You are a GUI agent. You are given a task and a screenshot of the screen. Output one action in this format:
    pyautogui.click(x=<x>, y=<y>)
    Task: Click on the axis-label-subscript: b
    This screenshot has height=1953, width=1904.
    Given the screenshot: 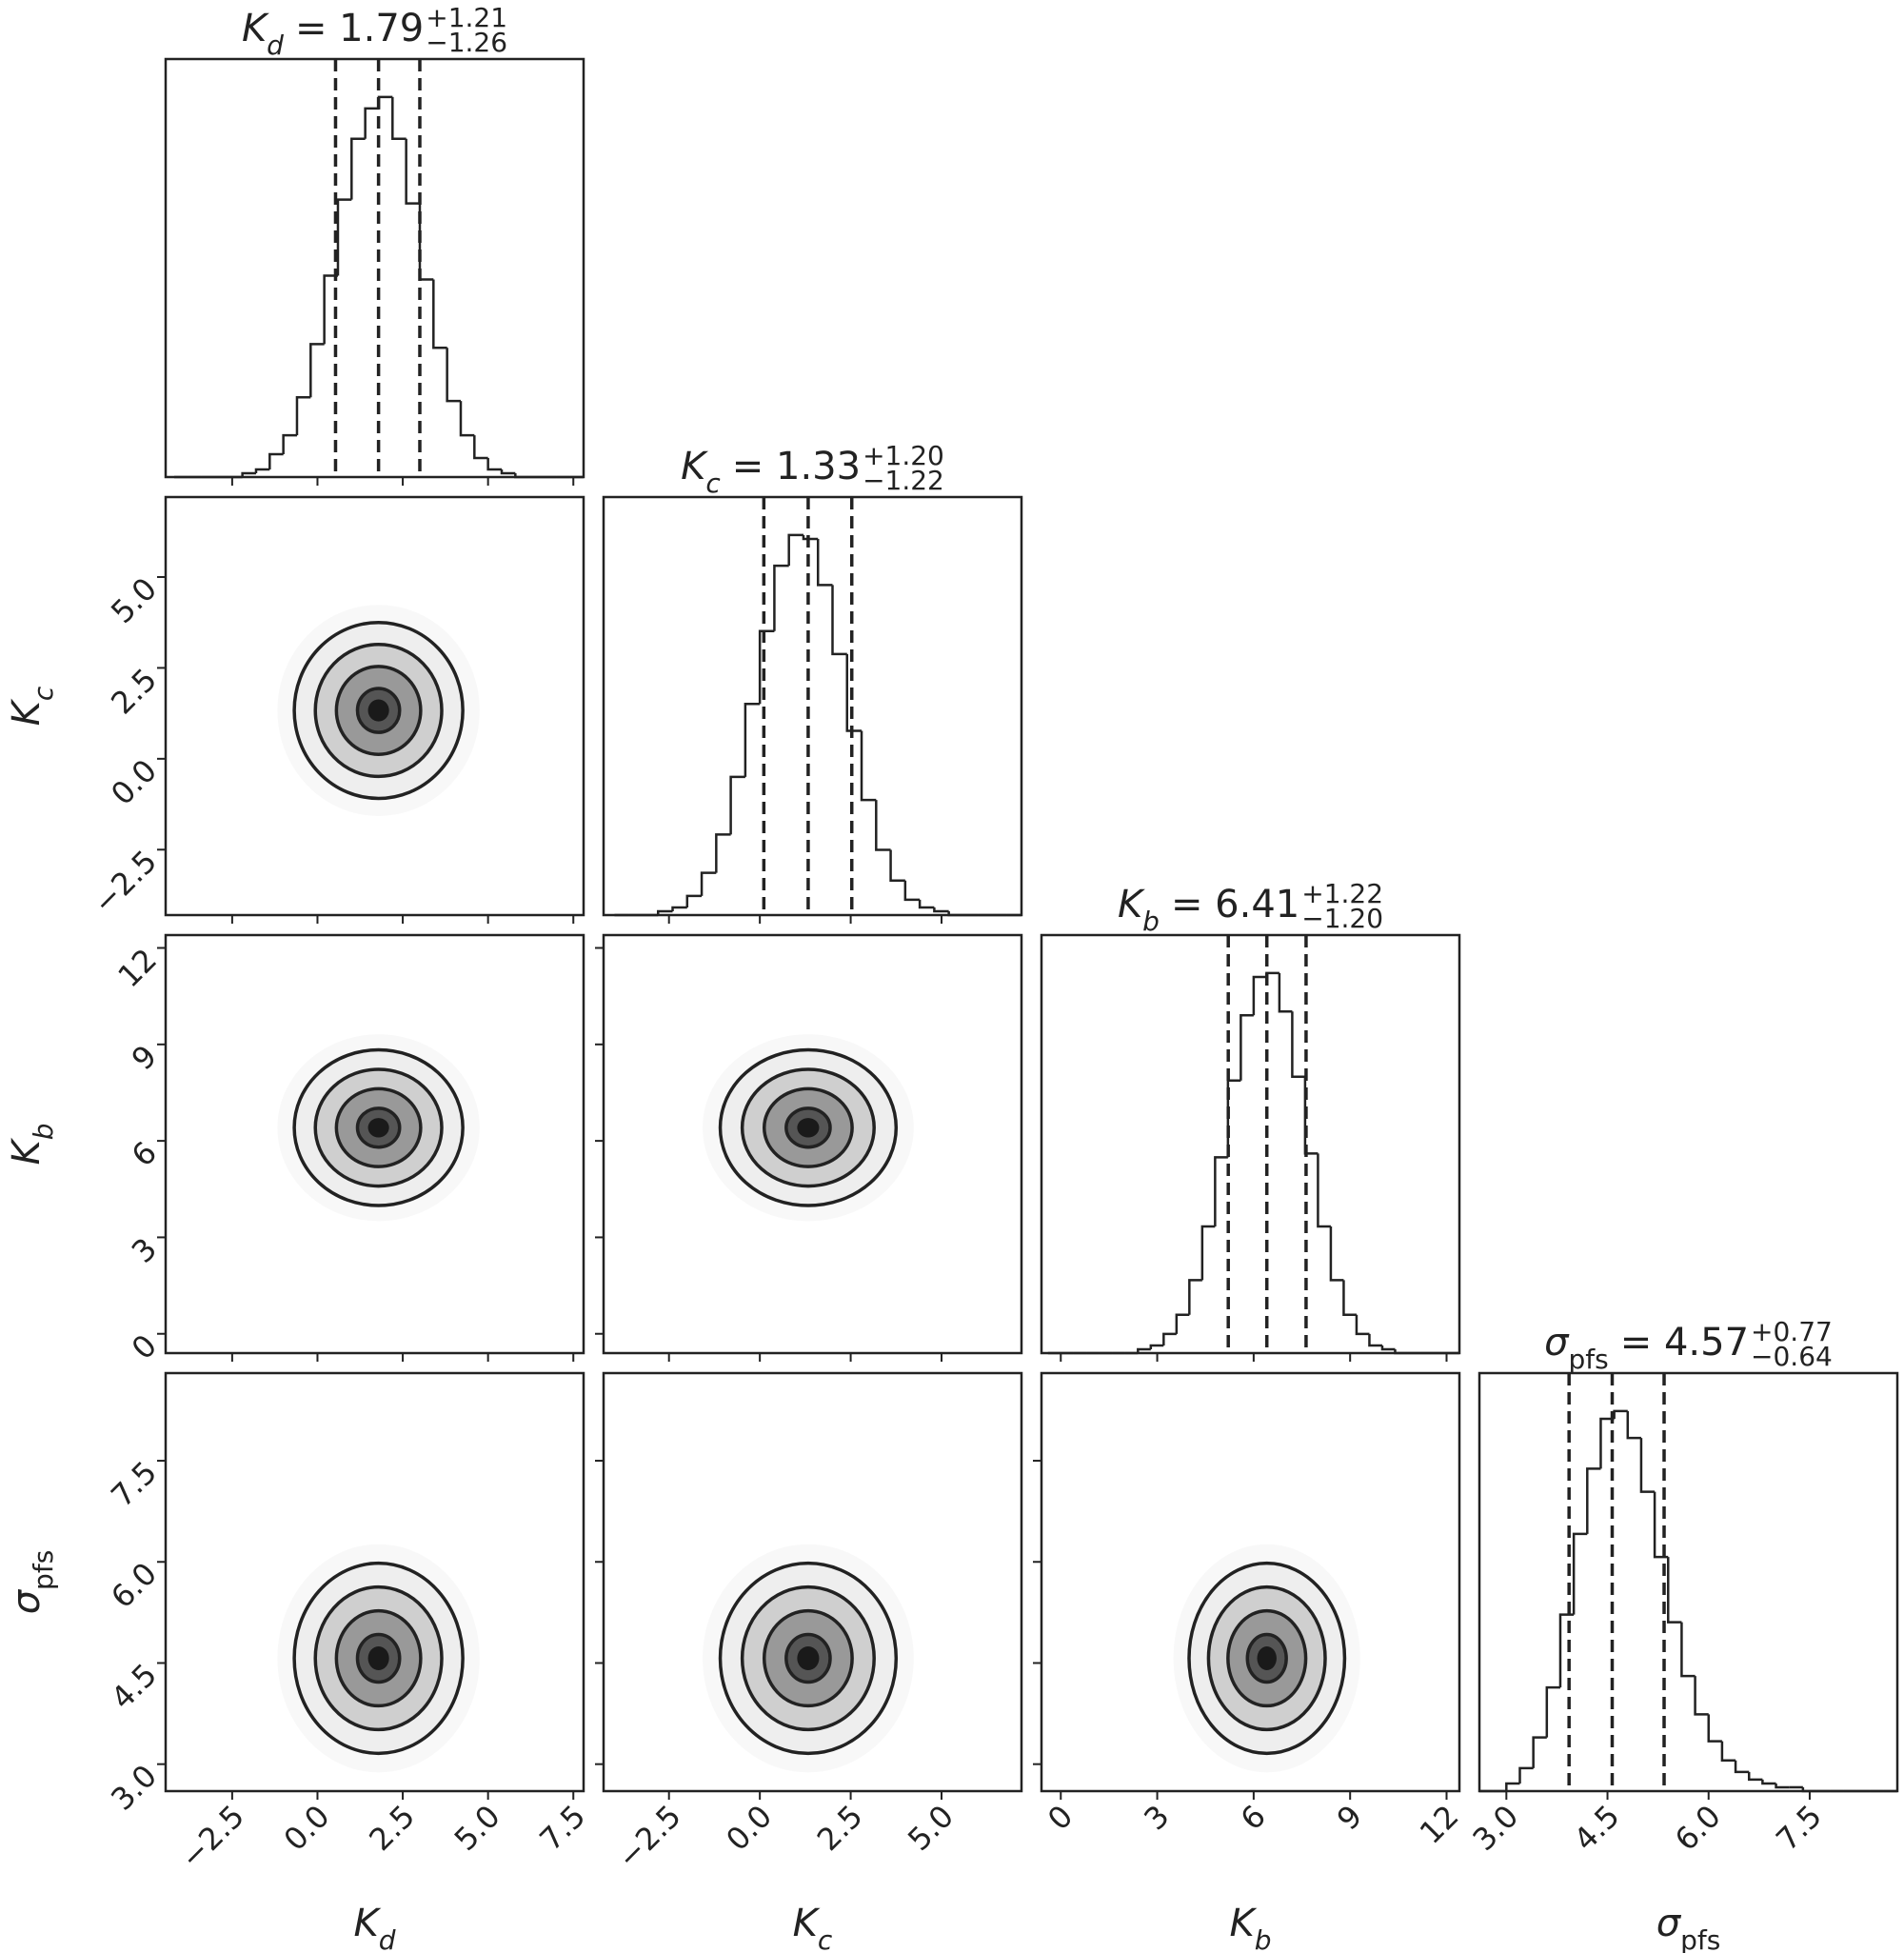 What is the action you would take?
    pyautogui.click(x=43, y=1131)
    